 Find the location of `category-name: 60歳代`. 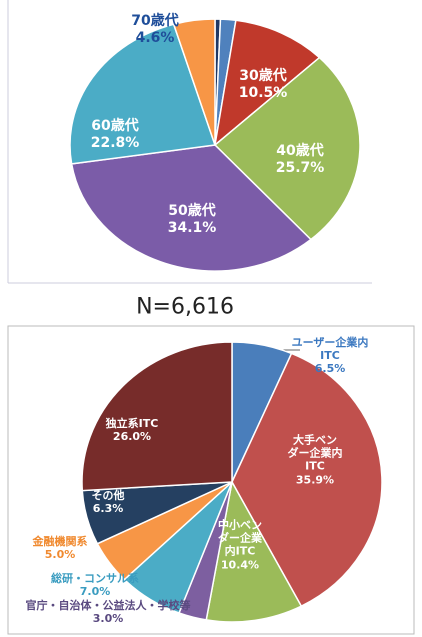

category-name: 60歳代 is located at coordinates (115, 126).